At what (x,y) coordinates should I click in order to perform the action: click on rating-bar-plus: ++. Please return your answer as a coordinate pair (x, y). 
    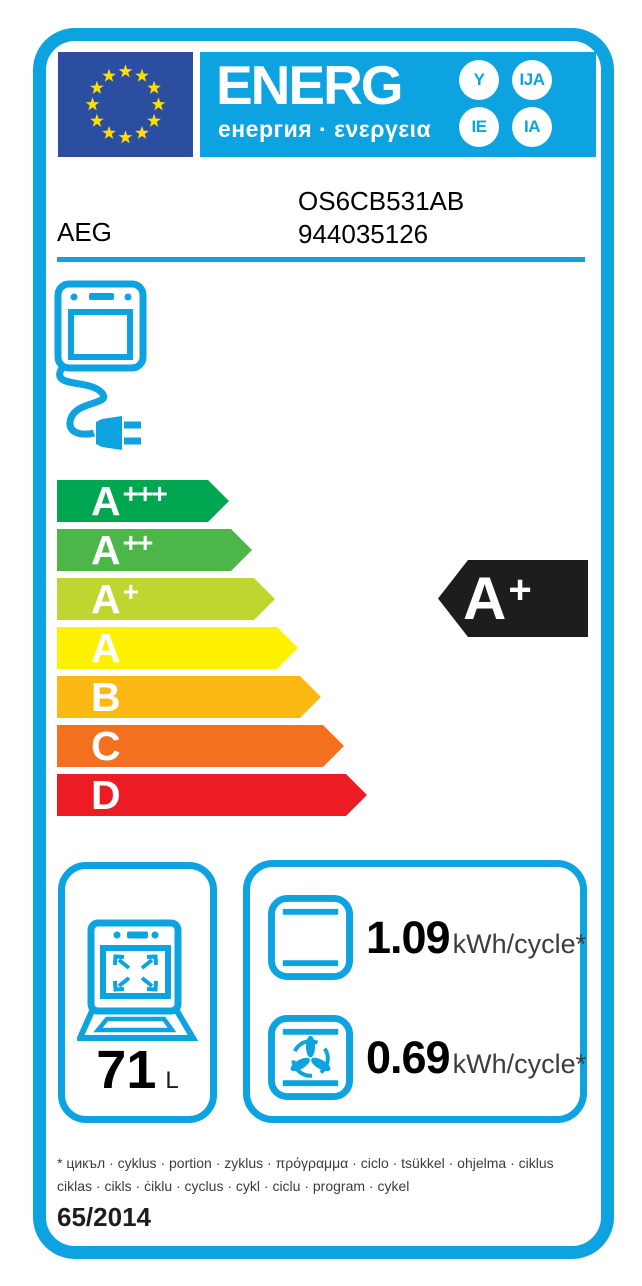
    Looking at the image, I should click on (137, 542).